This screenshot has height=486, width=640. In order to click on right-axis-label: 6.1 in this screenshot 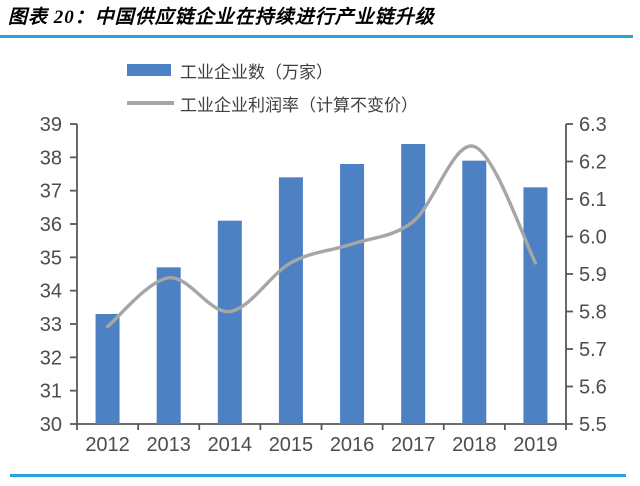, I will do `click(593, 200)`.